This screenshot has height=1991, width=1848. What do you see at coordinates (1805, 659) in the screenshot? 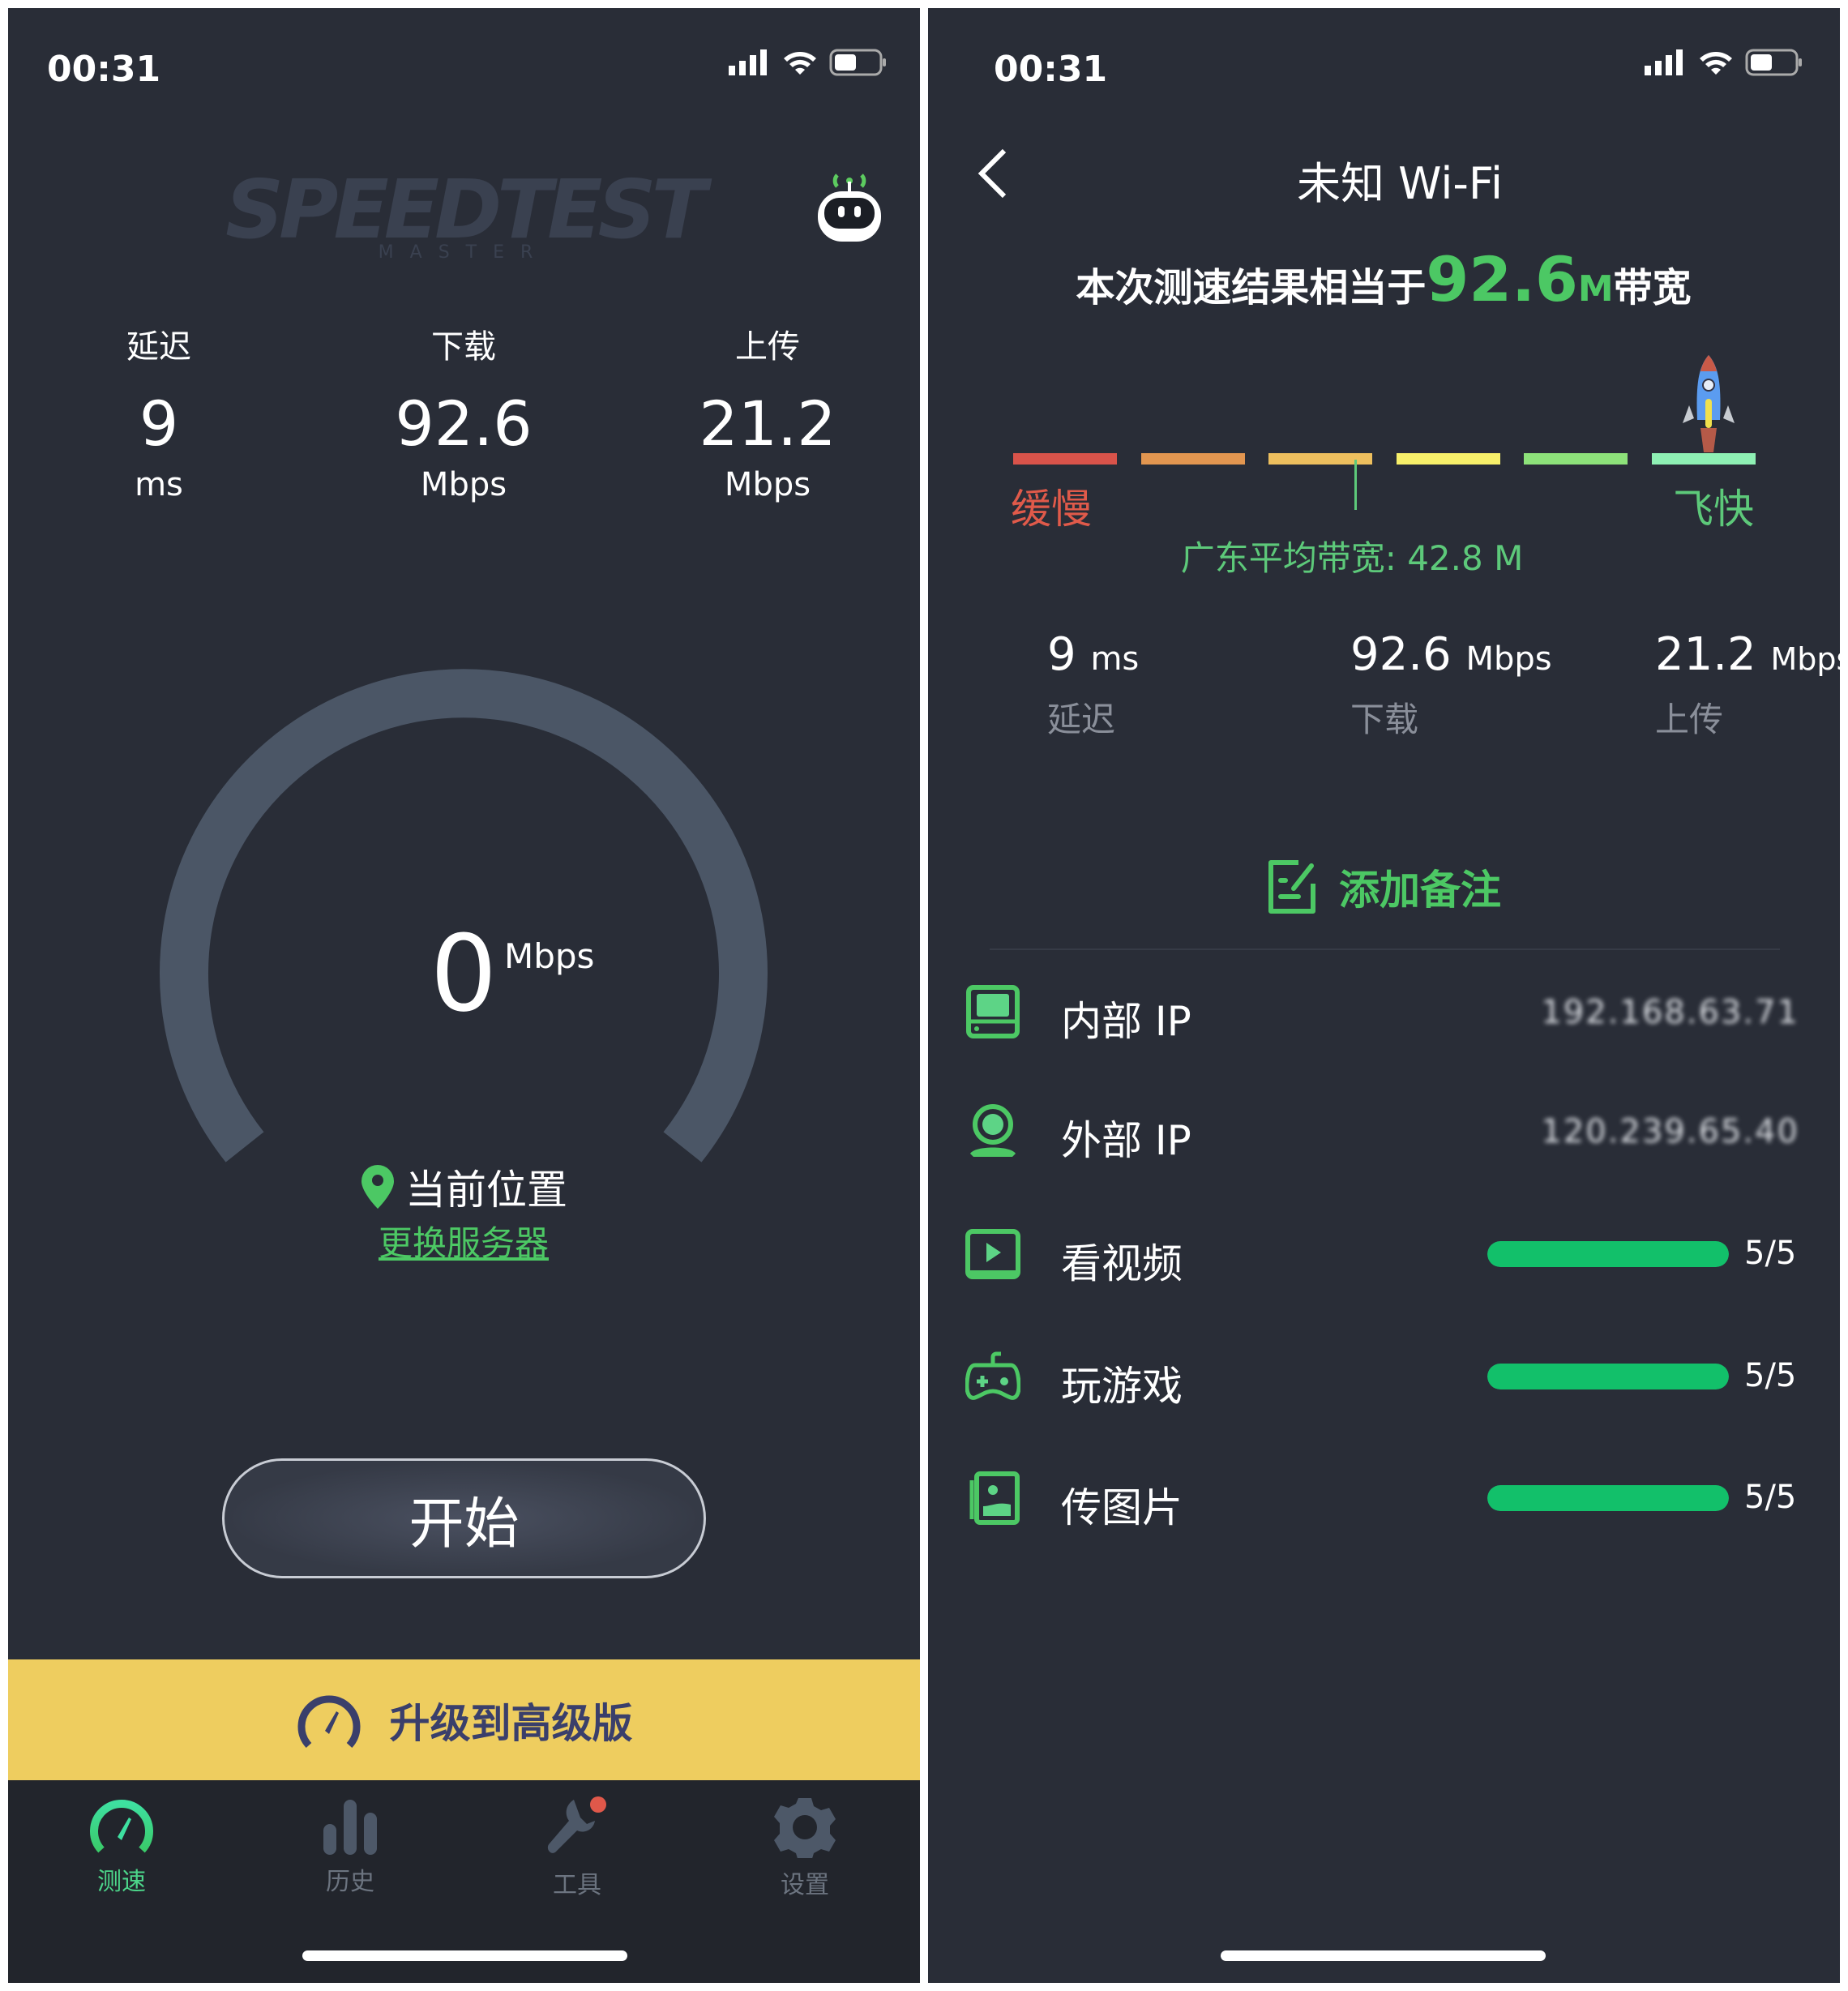
I see `upload-unit: Mbps` at bounding box center [1805, 659].